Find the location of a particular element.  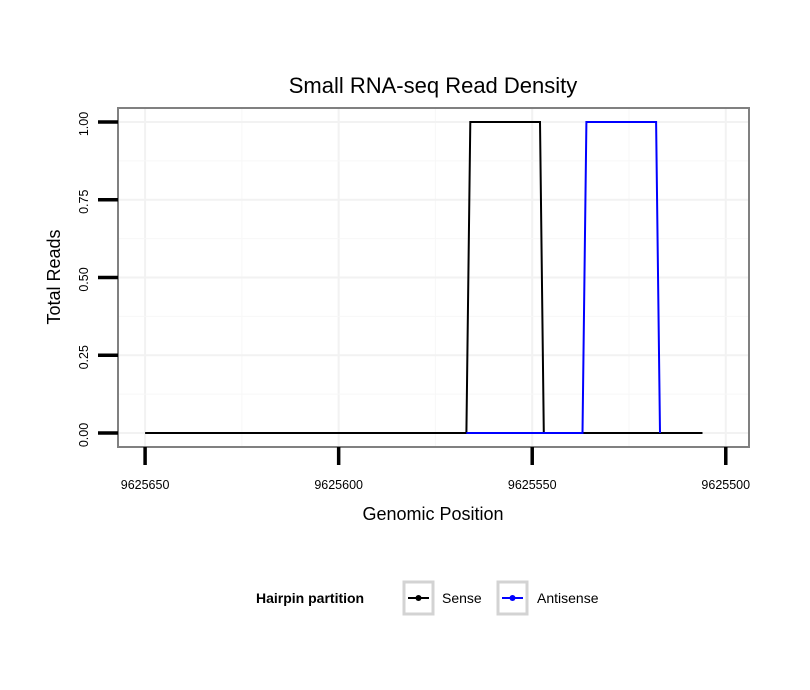

legend-item-sense: Sense is located at coordinates (442, 598).